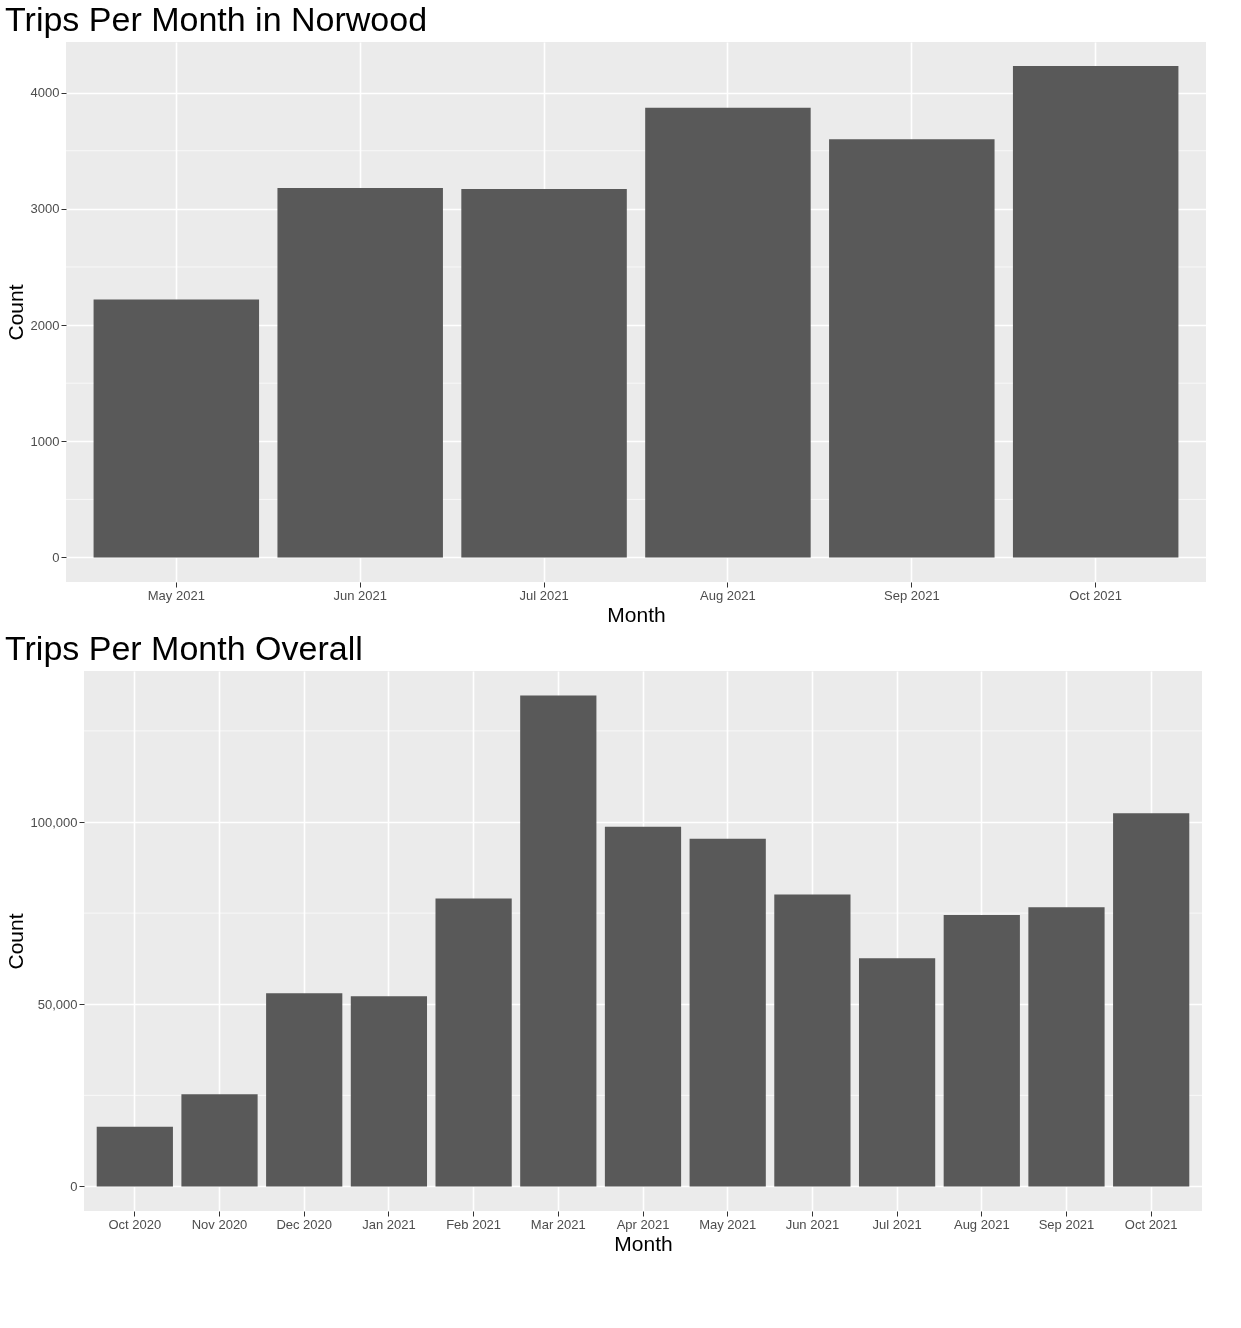 The image size is (1241, 1328). What do you see at coordinates (45, 93) in the screenshot?
I see `y-tick-label: 4000` at bounding box center [45, 93].